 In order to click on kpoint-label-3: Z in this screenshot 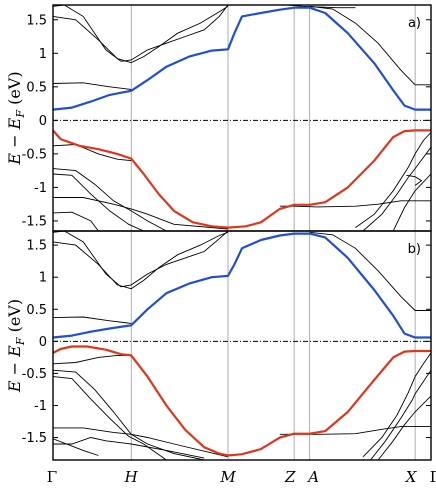, I will do `click(290, 477)`.